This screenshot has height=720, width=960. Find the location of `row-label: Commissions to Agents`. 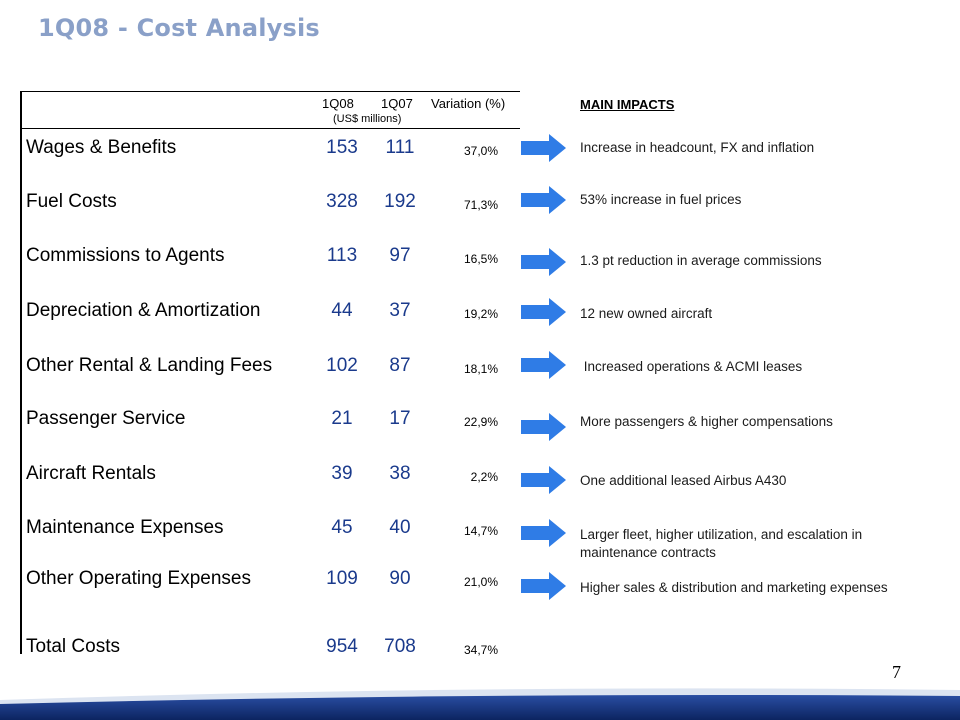

row-label: Commissions to Agents is located at coordinates (125, 255).